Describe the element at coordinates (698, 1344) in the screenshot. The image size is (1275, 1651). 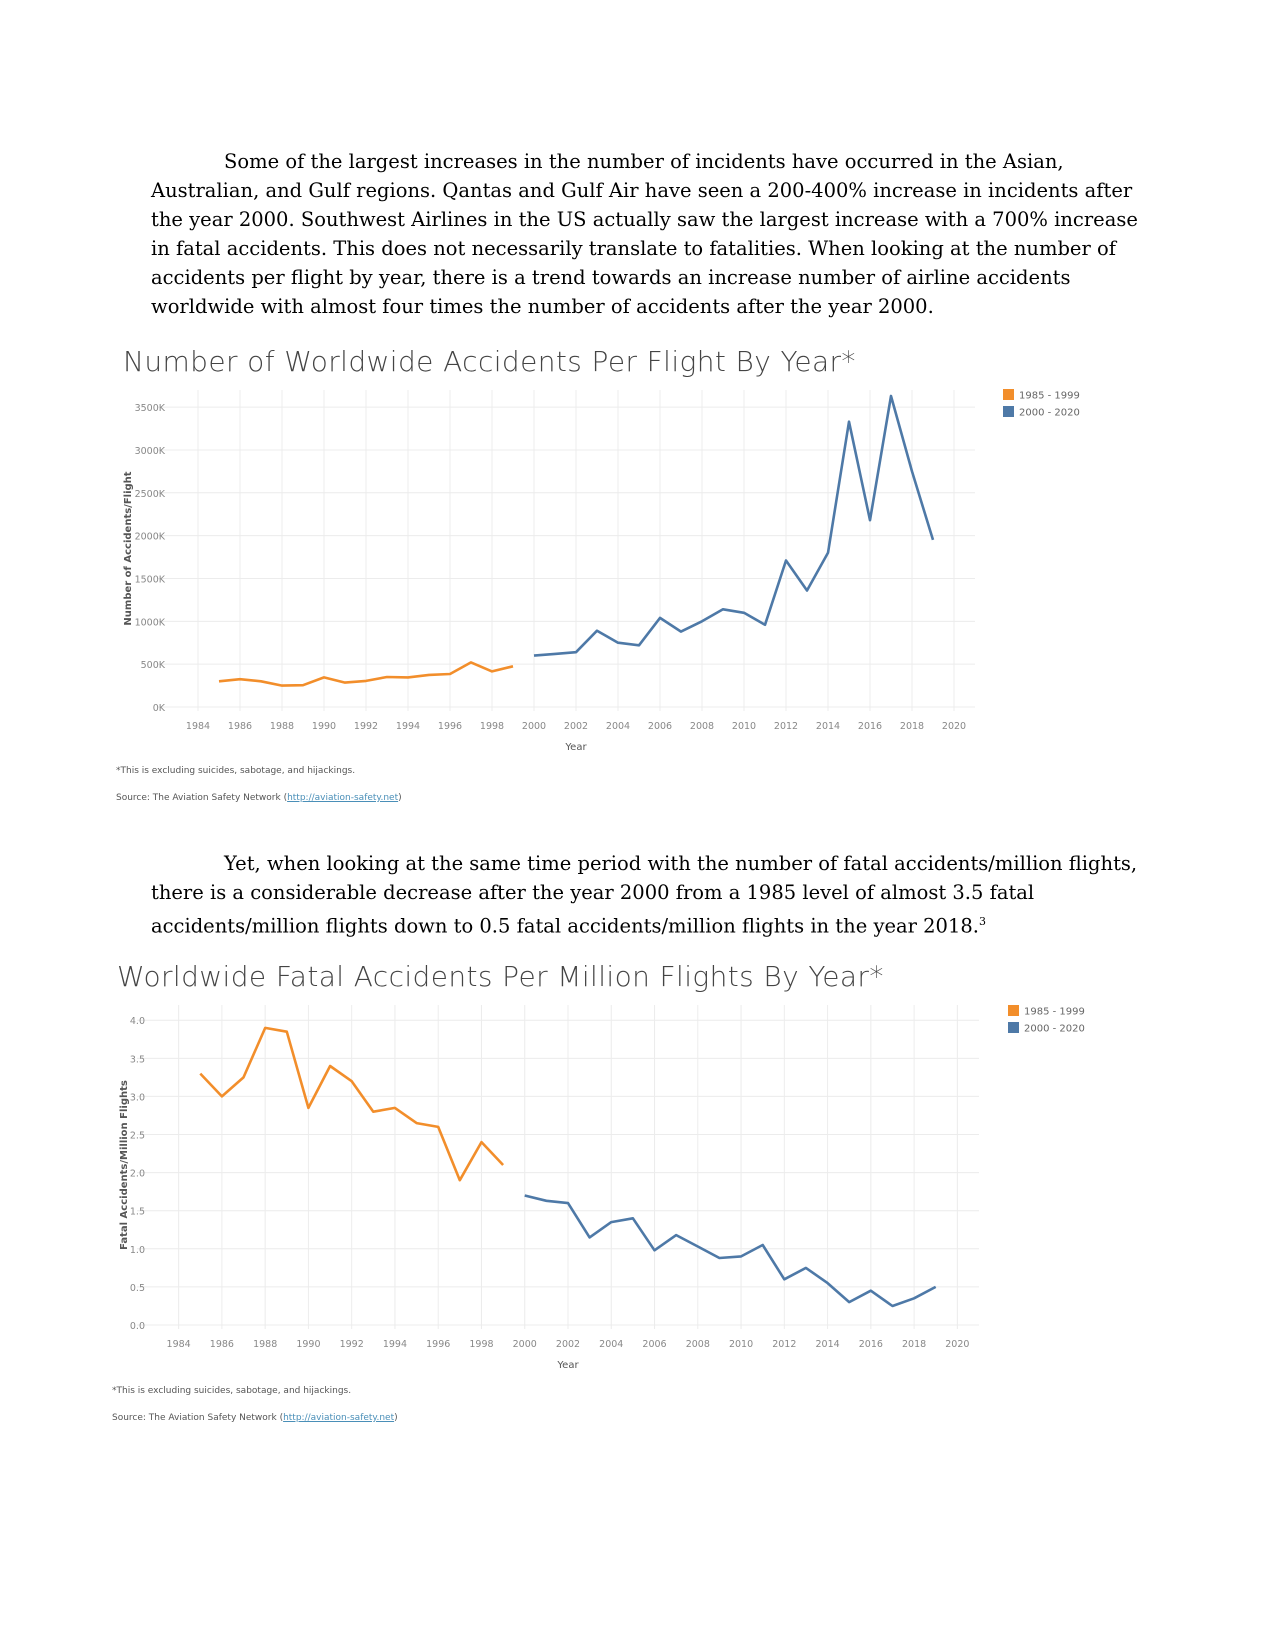
I see `chart-2-x-tick-label: 2008` at that location.